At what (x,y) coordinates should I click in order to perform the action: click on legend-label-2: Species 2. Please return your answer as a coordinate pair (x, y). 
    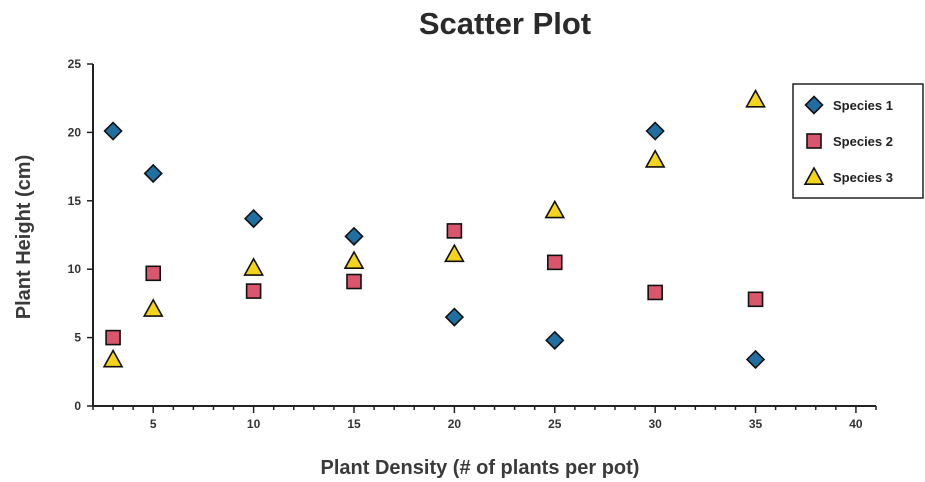
    Looking at the image, I should click on (863, 141).